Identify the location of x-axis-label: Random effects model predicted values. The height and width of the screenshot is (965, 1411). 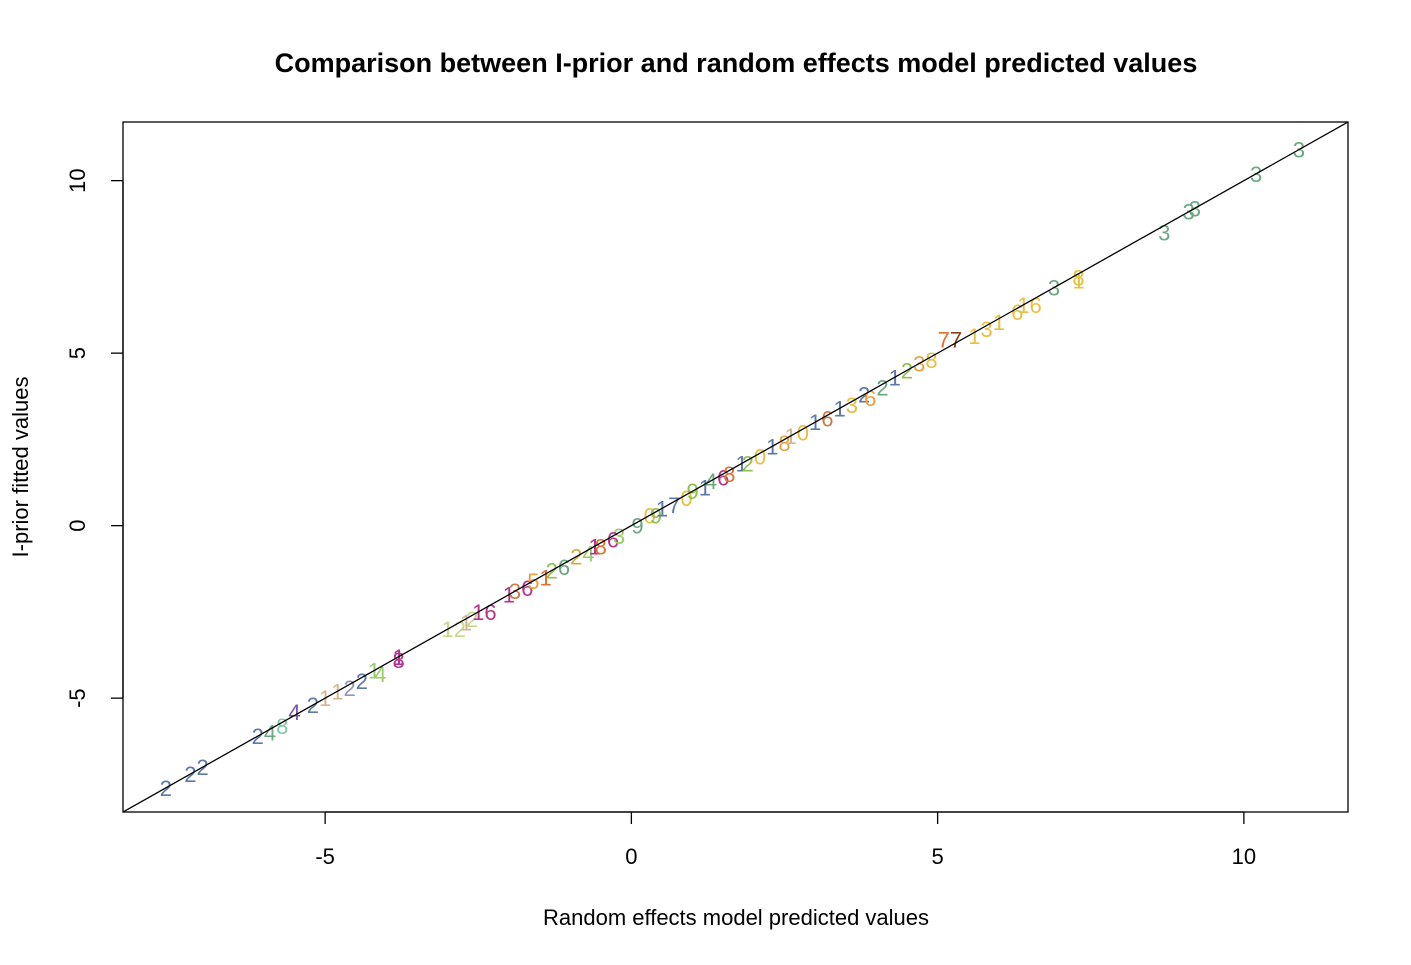
(736, 917).